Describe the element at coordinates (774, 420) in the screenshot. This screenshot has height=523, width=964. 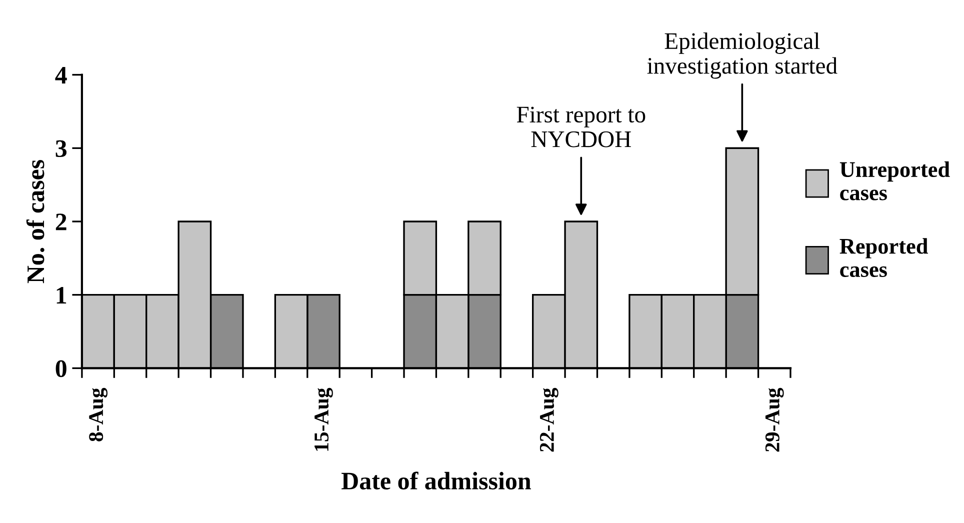
I see `x-tick-label: 29-Aug` at that location.